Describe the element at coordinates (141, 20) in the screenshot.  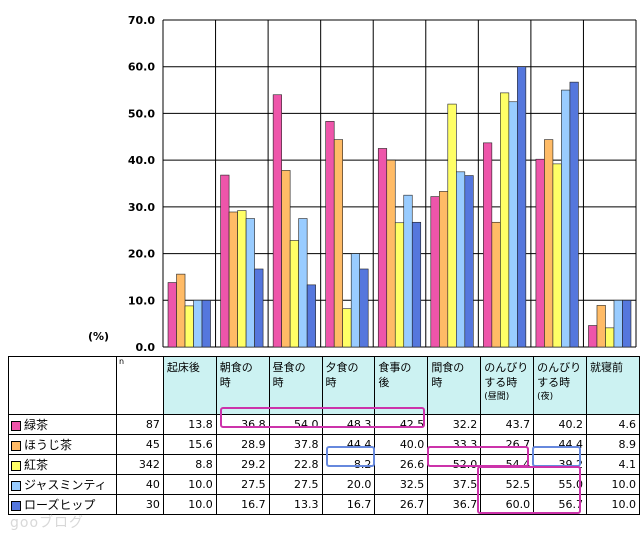
I see `y-tick-label: 70.0` at that location.